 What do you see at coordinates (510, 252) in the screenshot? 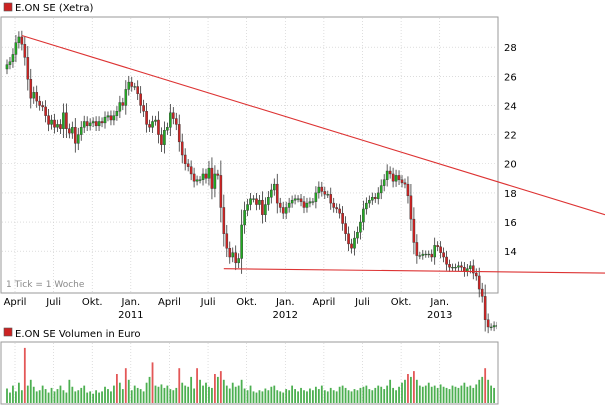
I see `y-tick-label: 14` at bounding box center [510, 252].